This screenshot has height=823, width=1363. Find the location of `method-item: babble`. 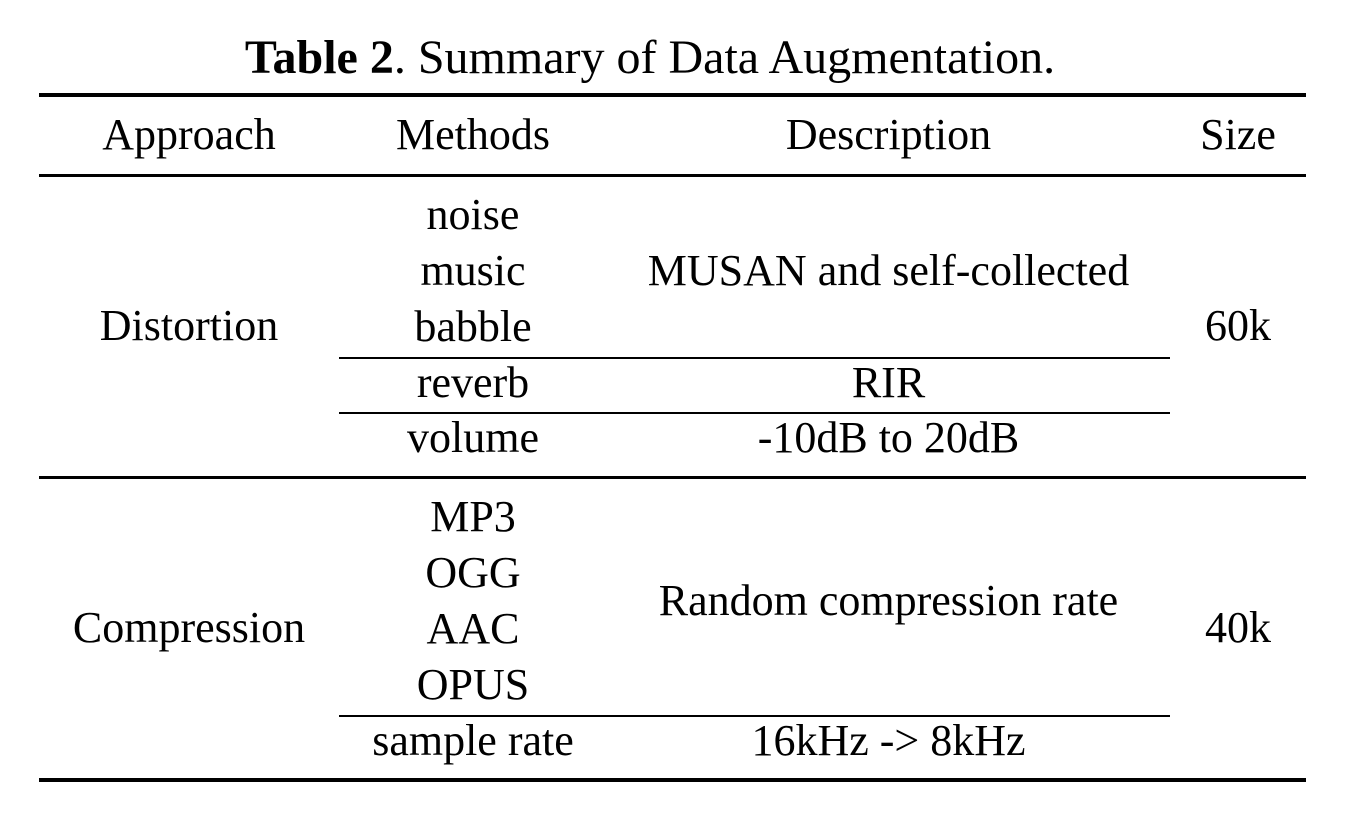

method-item: babble is located at coordinates (473, 326).